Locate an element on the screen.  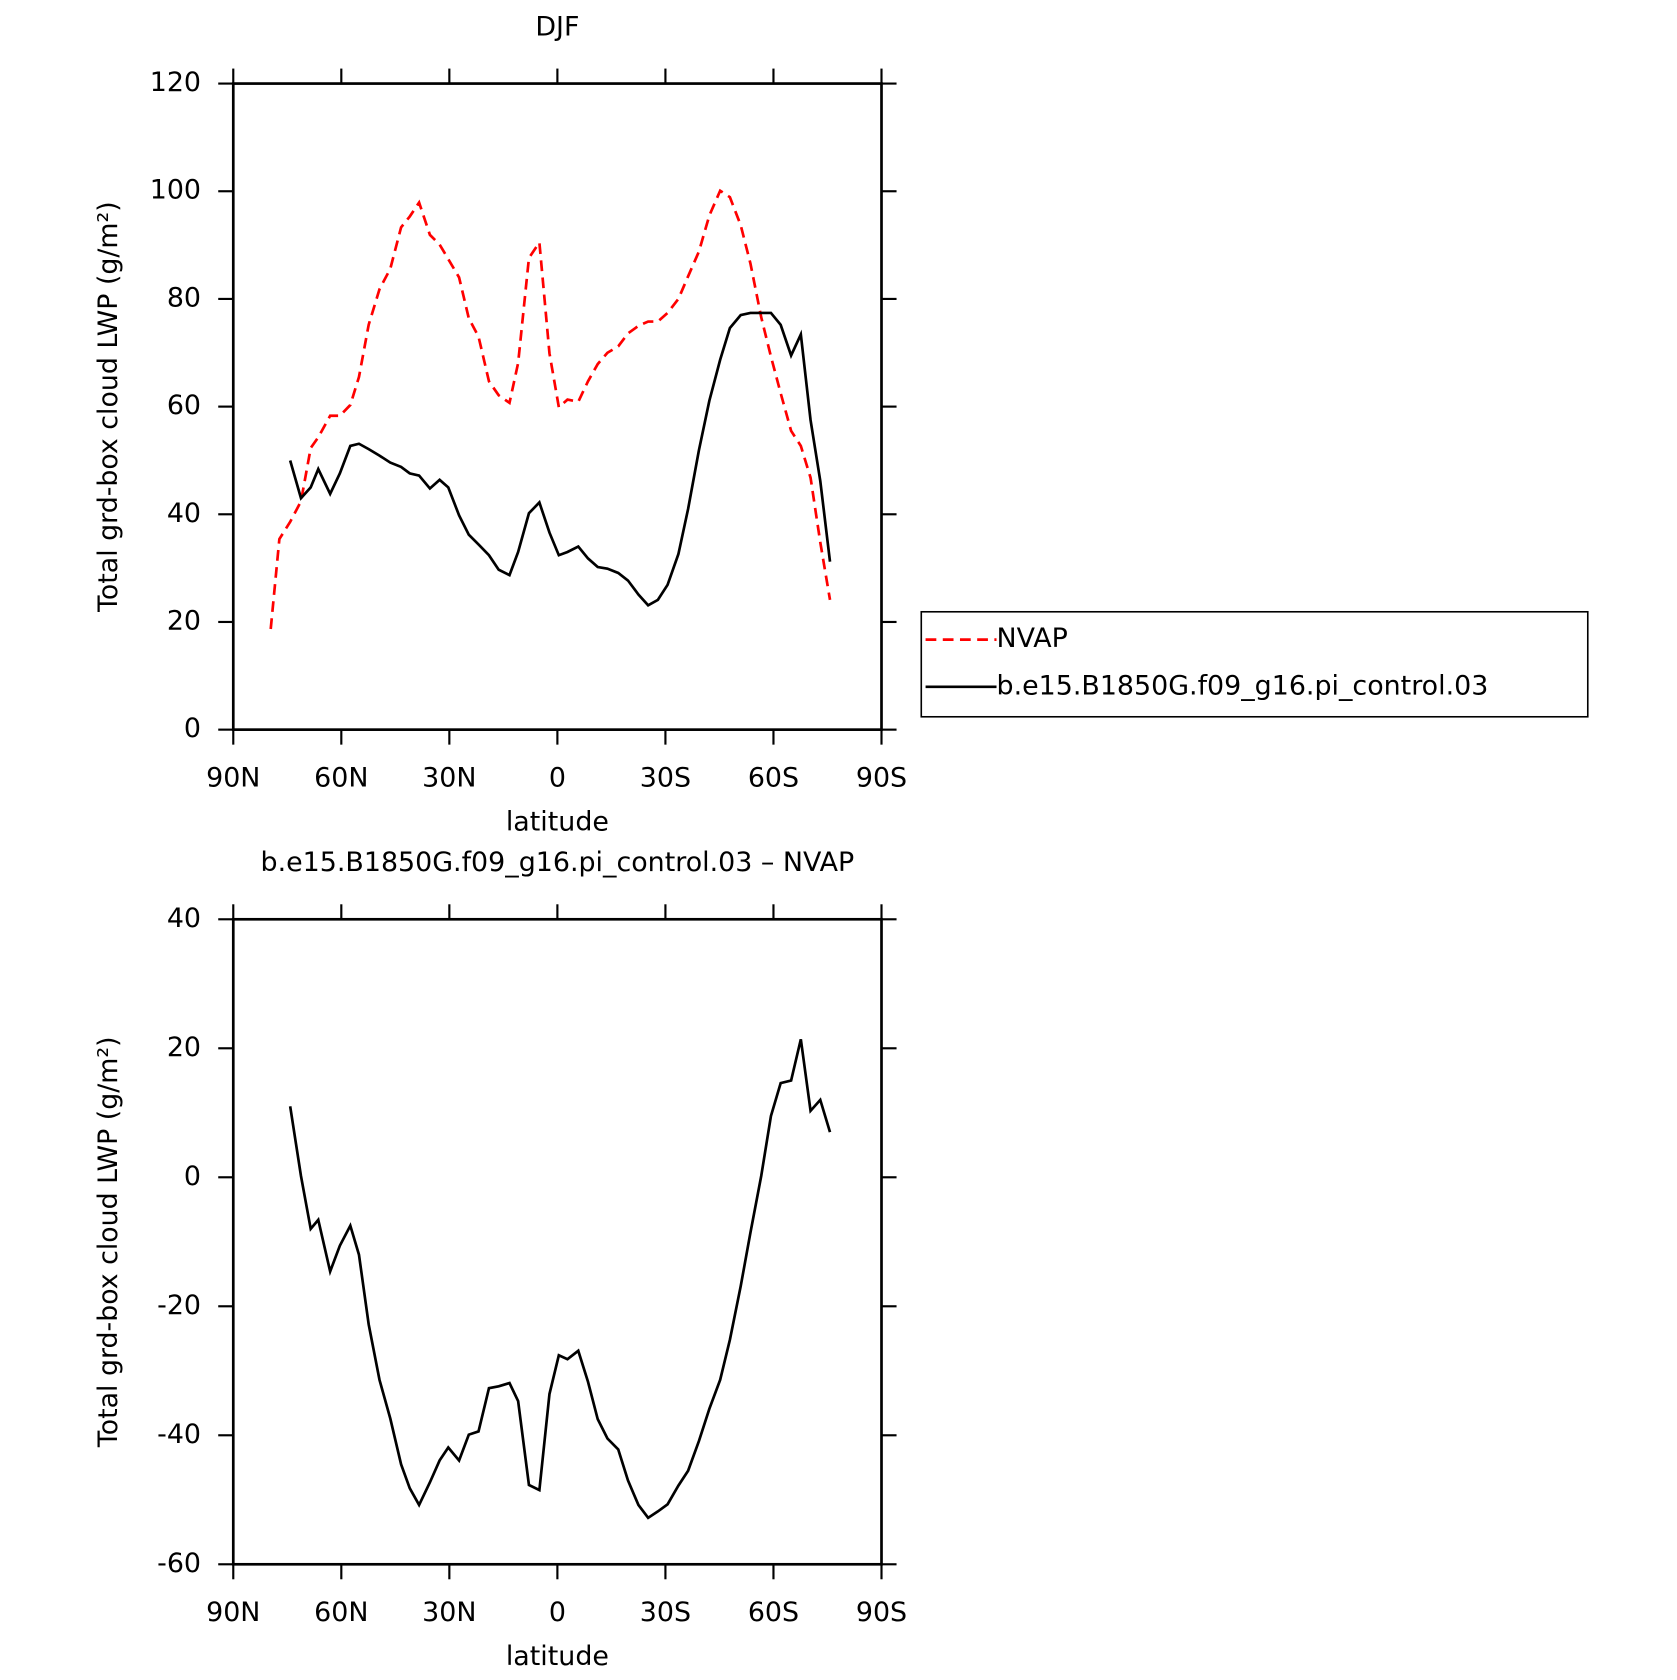
y-tick-label: 60 is located at coordinates (184, 405).